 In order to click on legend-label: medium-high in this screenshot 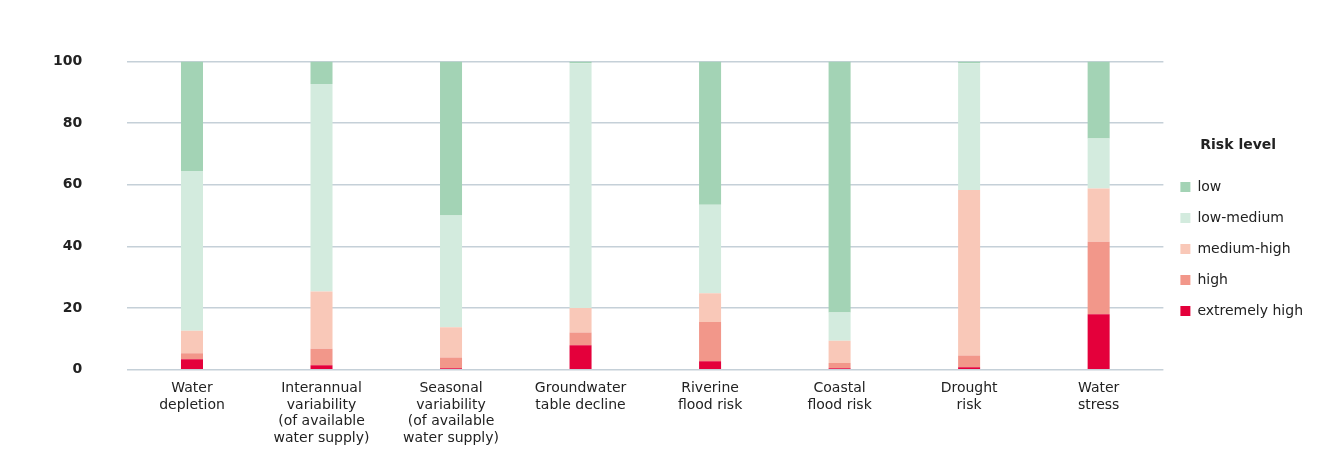, I will do `click(1244, 247)`.